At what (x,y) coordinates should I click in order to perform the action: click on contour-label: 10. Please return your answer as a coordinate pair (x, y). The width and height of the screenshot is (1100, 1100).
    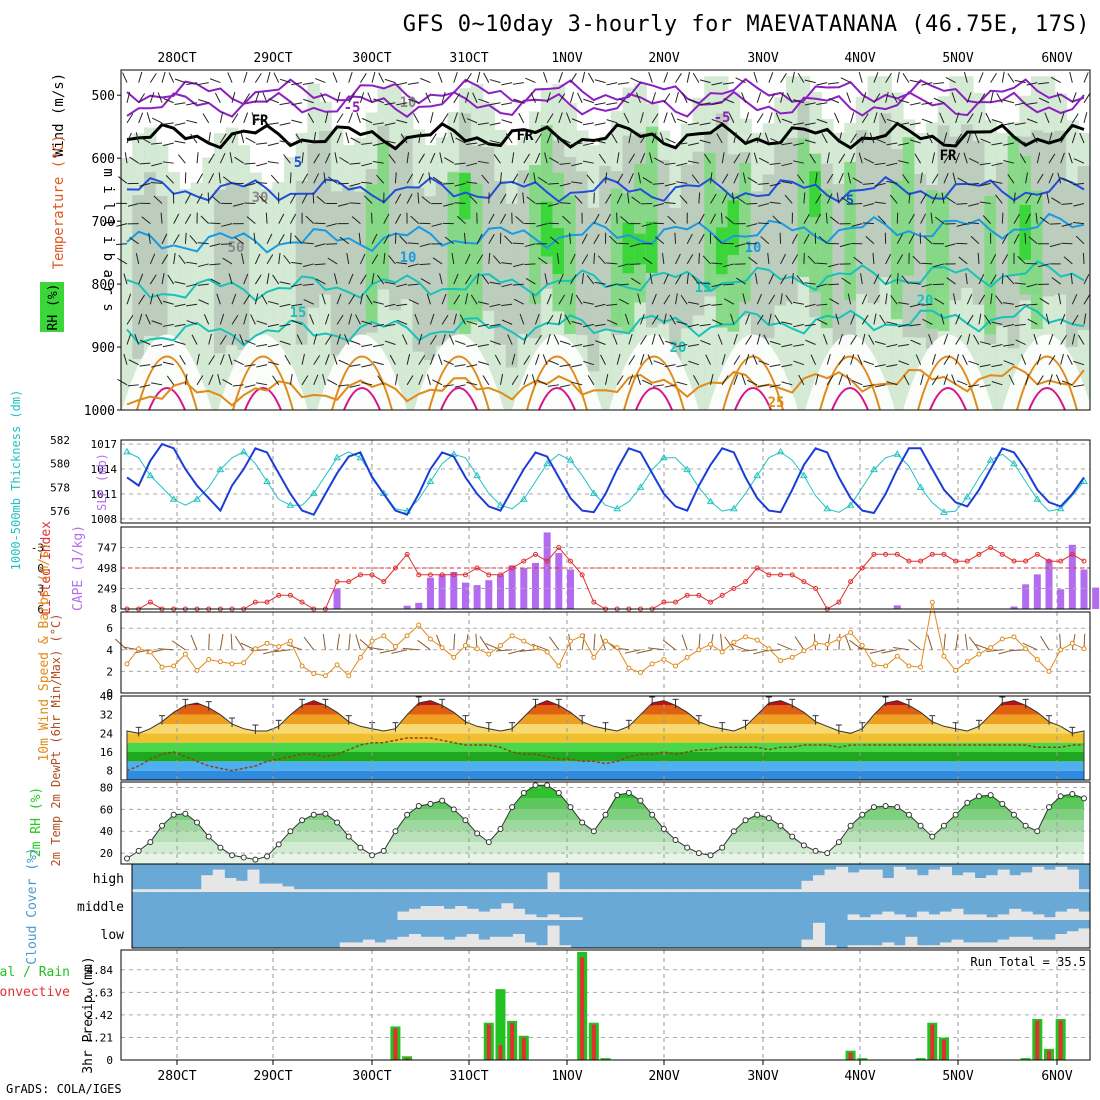
    Looking at the image, I should click on (408, 258).